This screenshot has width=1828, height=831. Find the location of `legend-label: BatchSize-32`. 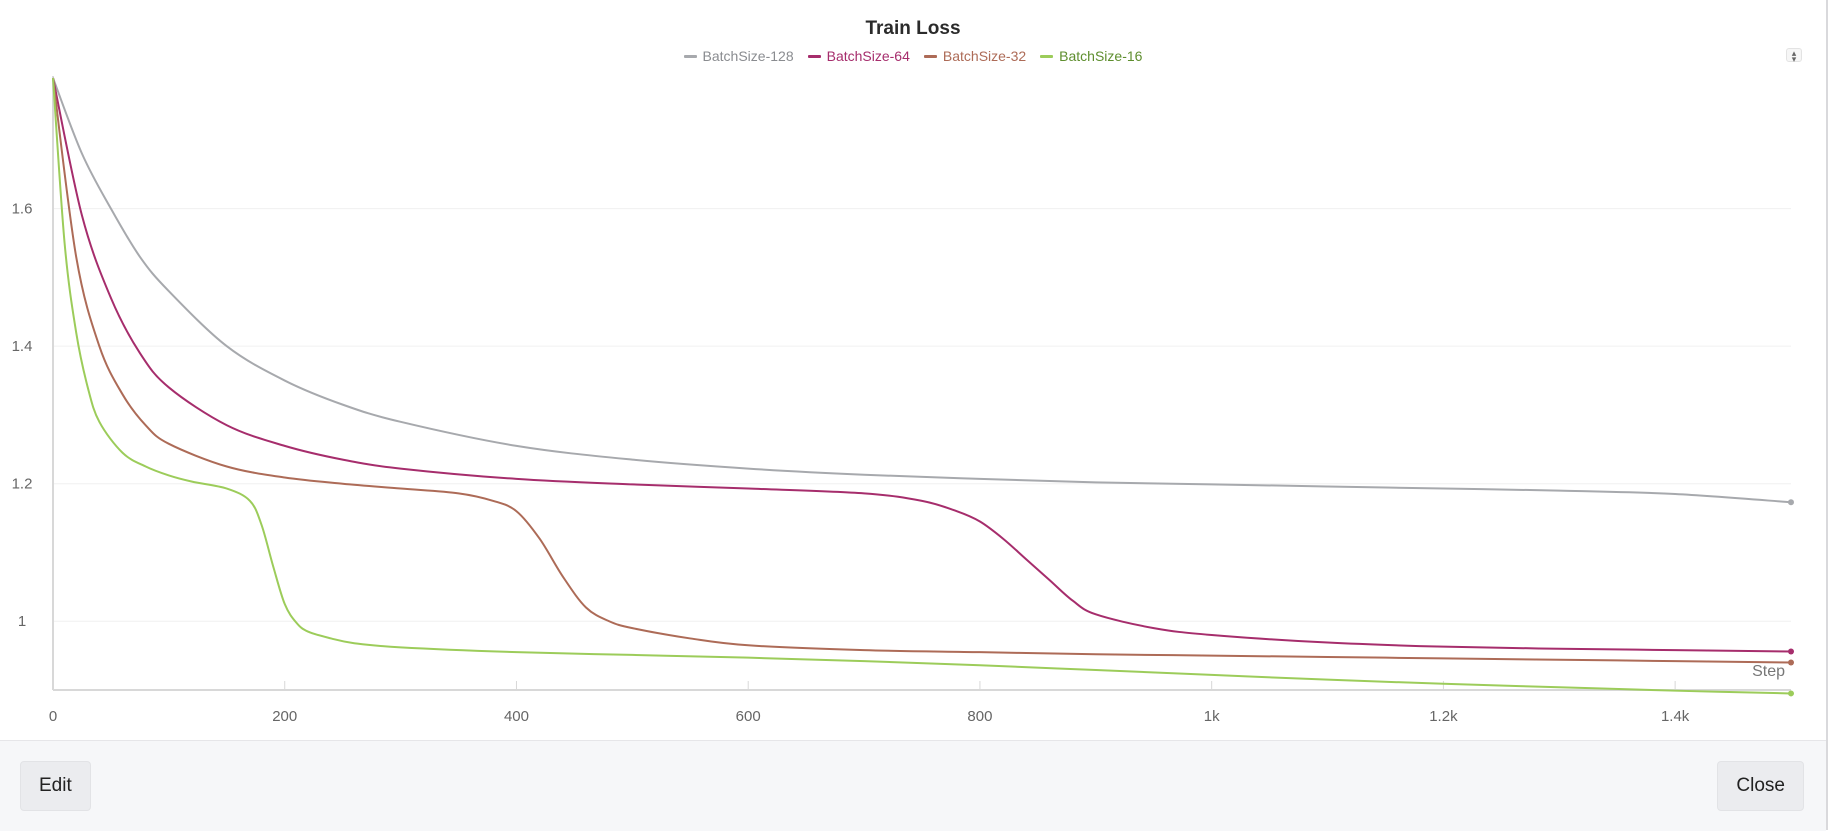

legend-label: BatchSize-32 is located at coordinates (984, 56).